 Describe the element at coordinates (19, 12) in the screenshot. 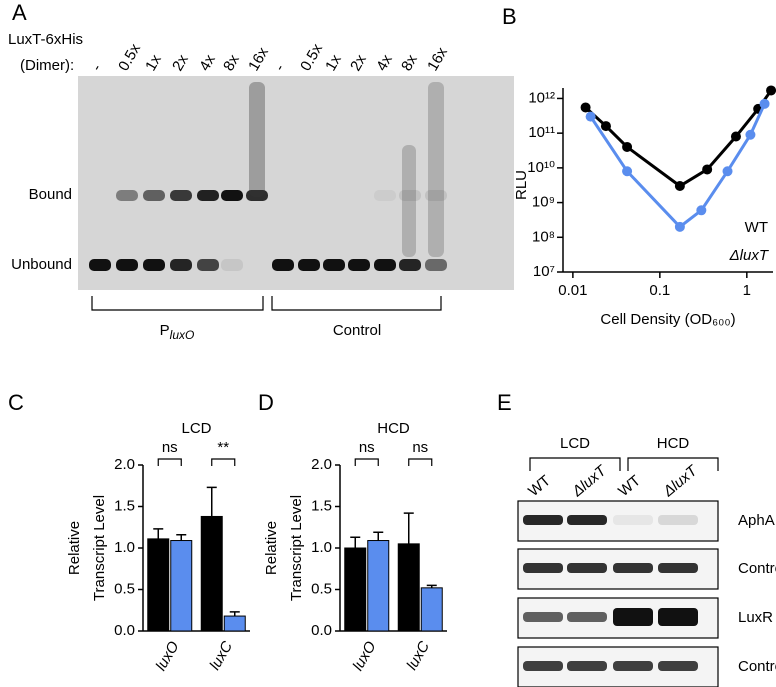

I see `panel-label: A` at that location.